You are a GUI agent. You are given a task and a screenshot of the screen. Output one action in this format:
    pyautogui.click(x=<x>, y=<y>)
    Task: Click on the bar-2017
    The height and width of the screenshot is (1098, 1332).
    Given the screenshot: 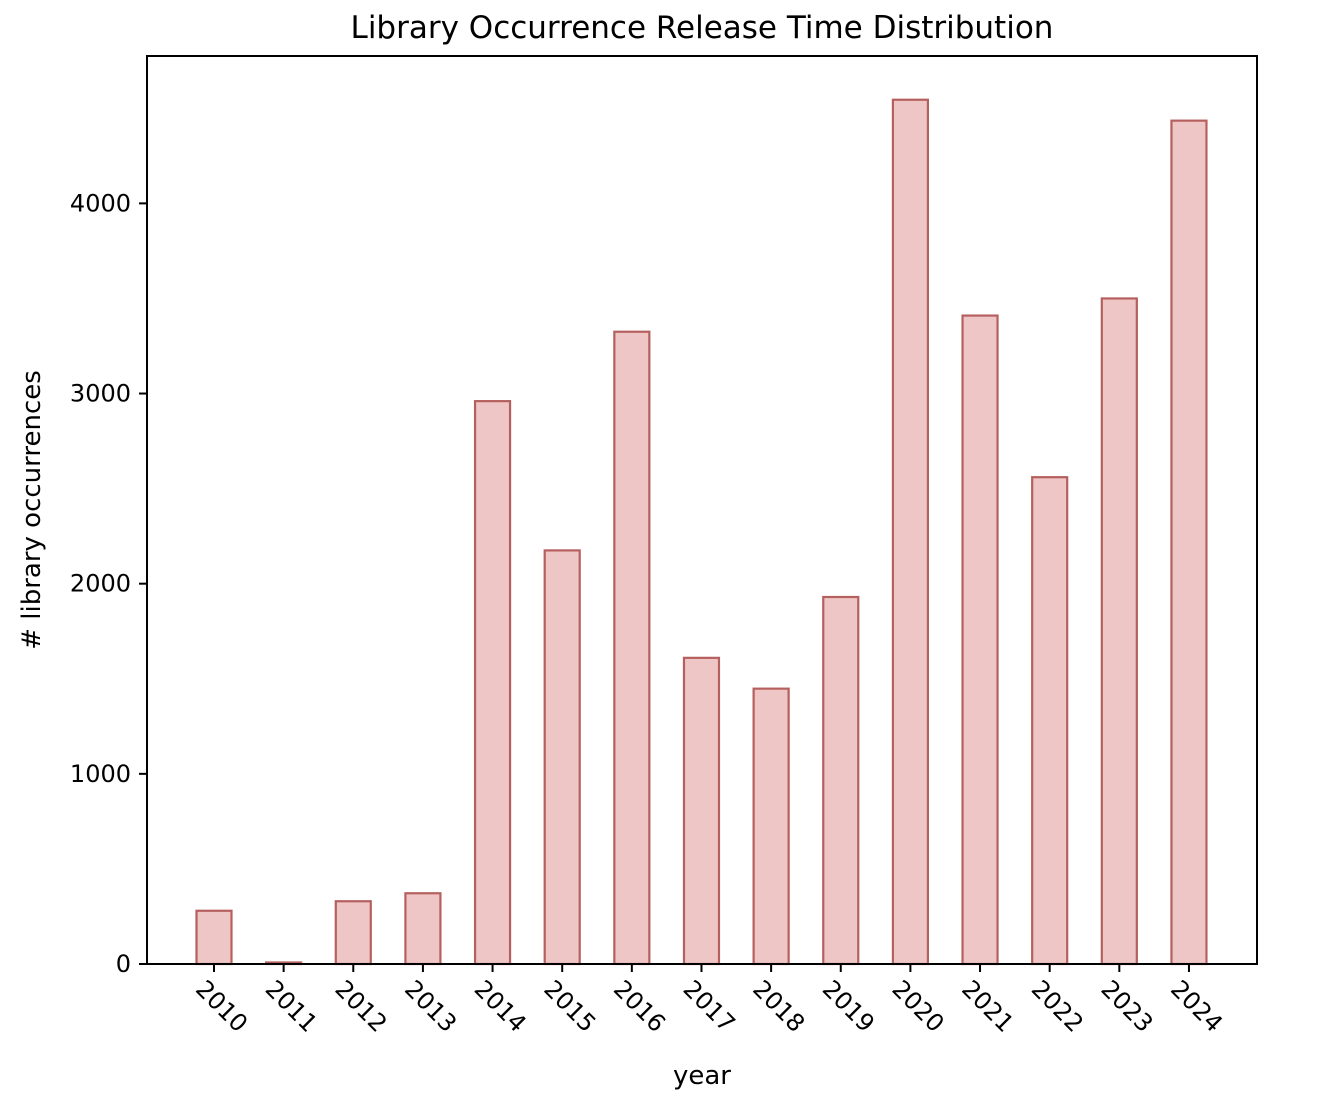 What is the action you would take?
    pyautogui.click(x=701, y=811)
    